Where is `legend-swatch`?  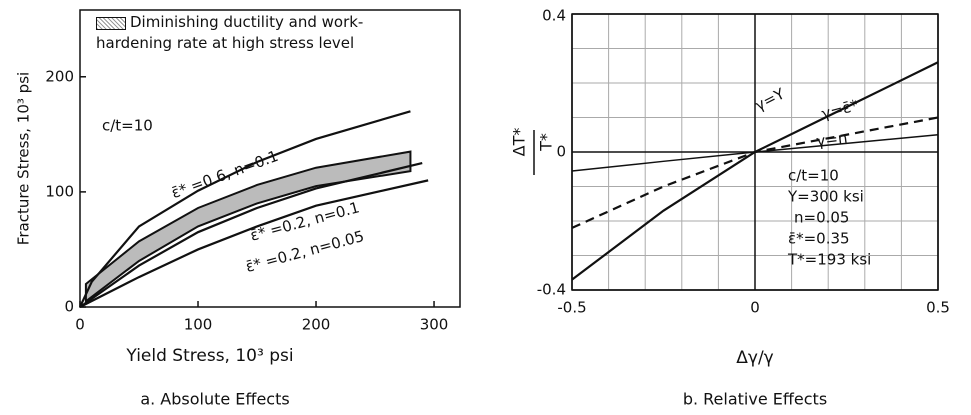
legend-swatch is located at coordinates (111, 23).